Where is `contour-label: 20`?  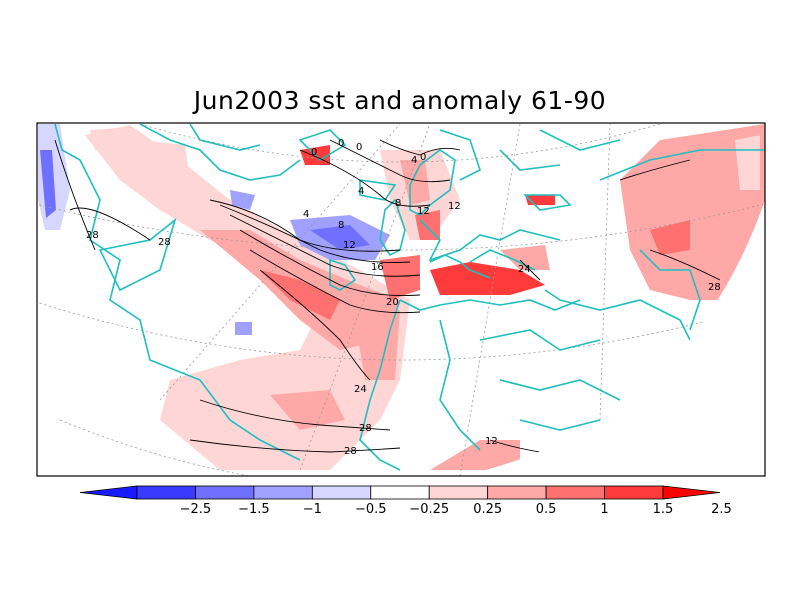 contour-label: 20 is located at coordinates (392, 302).